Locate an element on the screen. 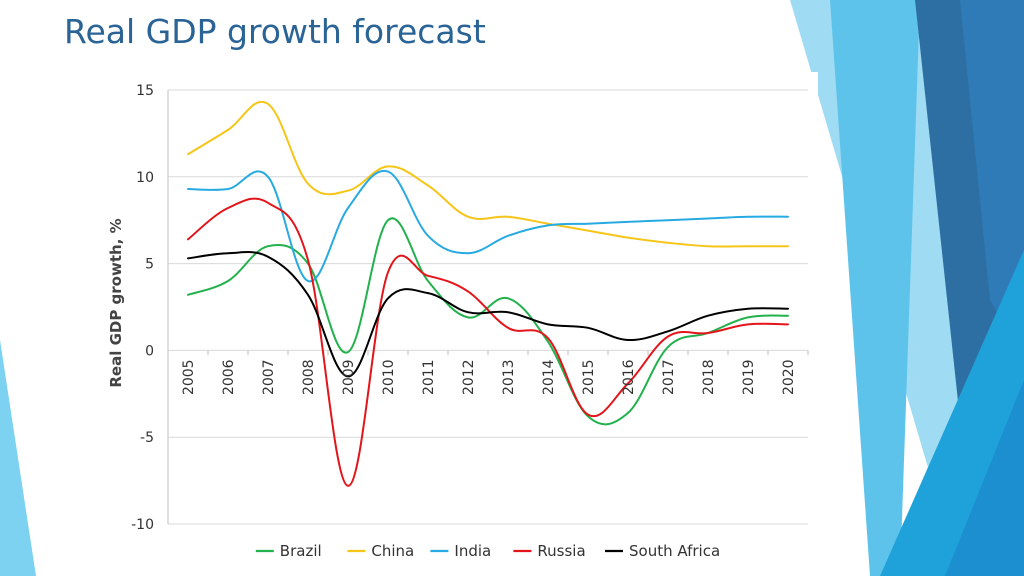  x-tick-label: 2008 is located at coordinates (309, 377).